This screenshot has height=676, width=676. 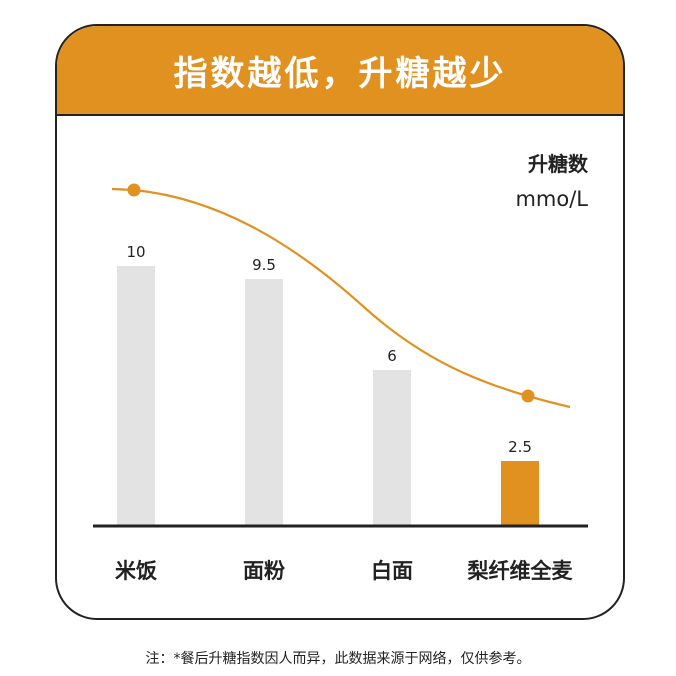 What do you see at coordinates (264, 571) in the screenshot?
I see `category-label-2: 面粉` at bounding box center [264, 571].